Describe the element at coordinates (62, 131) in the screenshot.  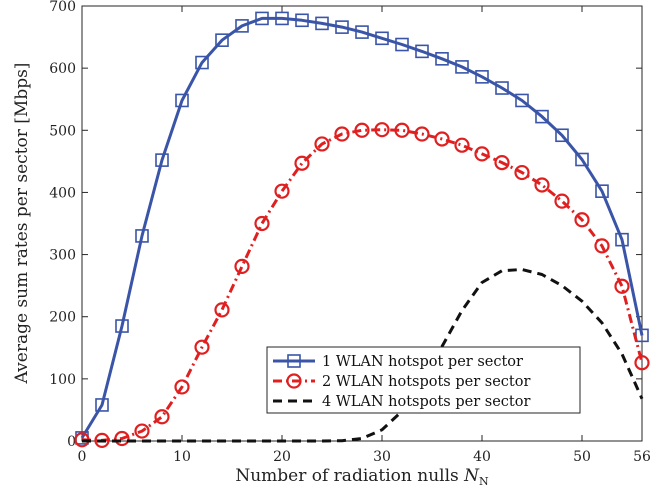
I see `y-tick-label: 500` at that location.